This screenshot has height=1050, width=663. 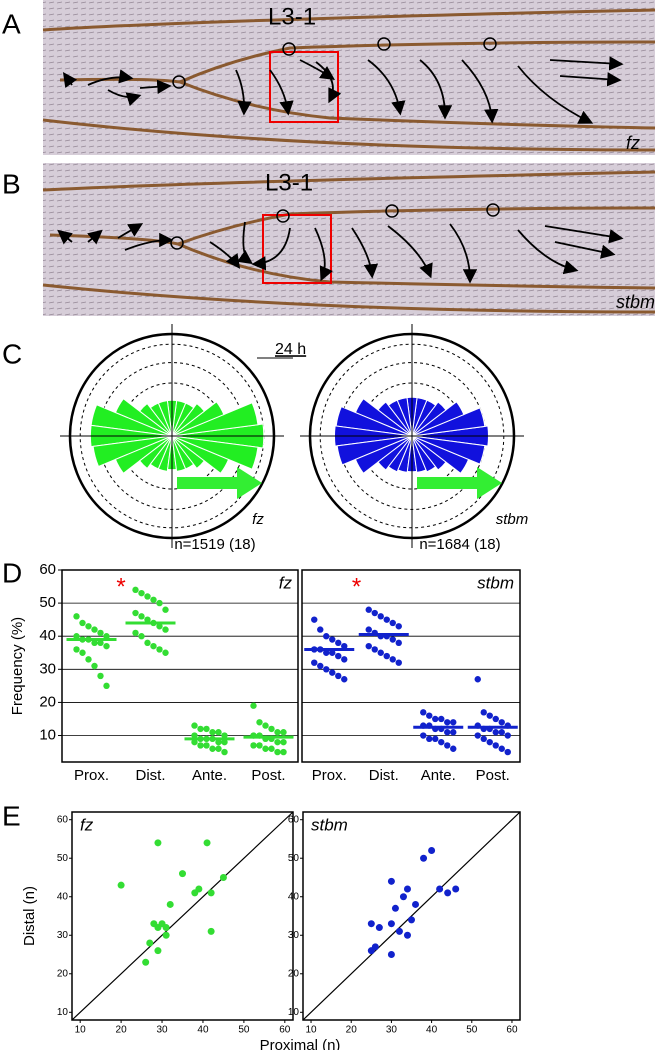 I want to click on x-tick-label: 20, so click(x=352, y=1030).